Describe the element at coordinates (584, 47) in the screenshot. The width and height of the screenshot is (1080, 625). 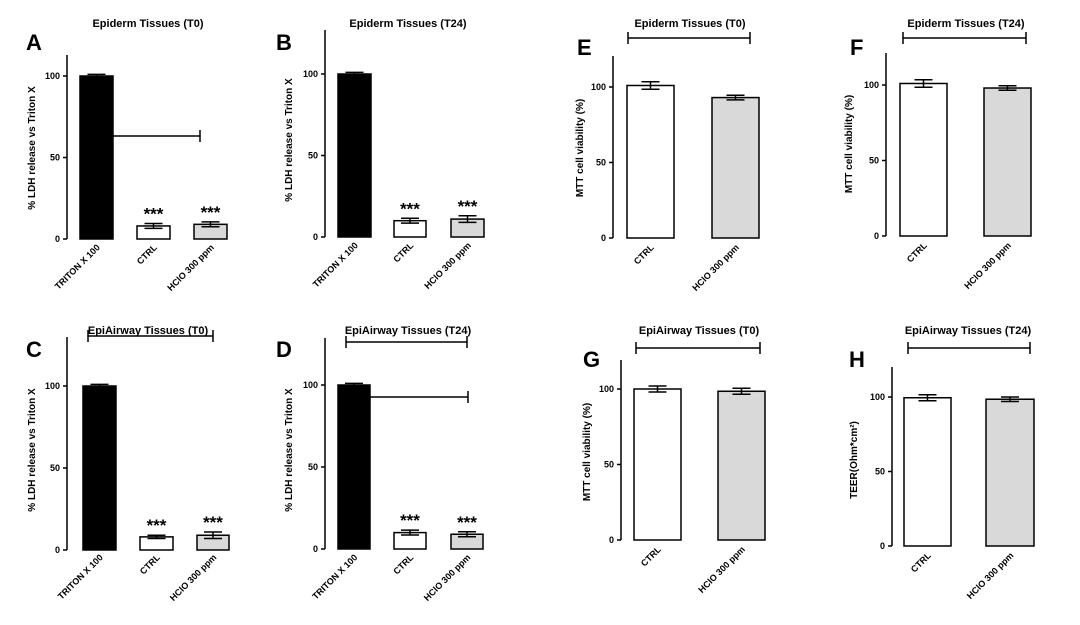
I see `panel-letter: E` at that location.